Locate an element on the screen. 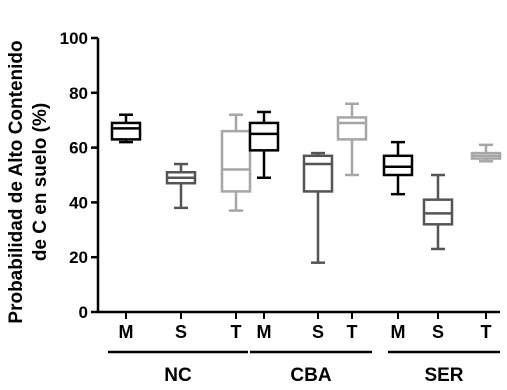 The width and height of the screenshot is (507, 390). box-nc-t-x-label: T is located at coordinates (236, 332).